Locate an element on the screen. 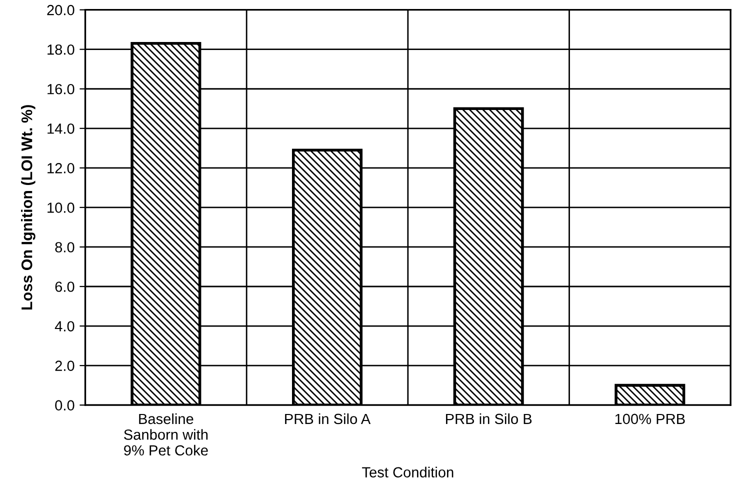 The height and width of the screenshot is (491, 735). y-tick-label: 4.0 is located at coordinates (64, 326).